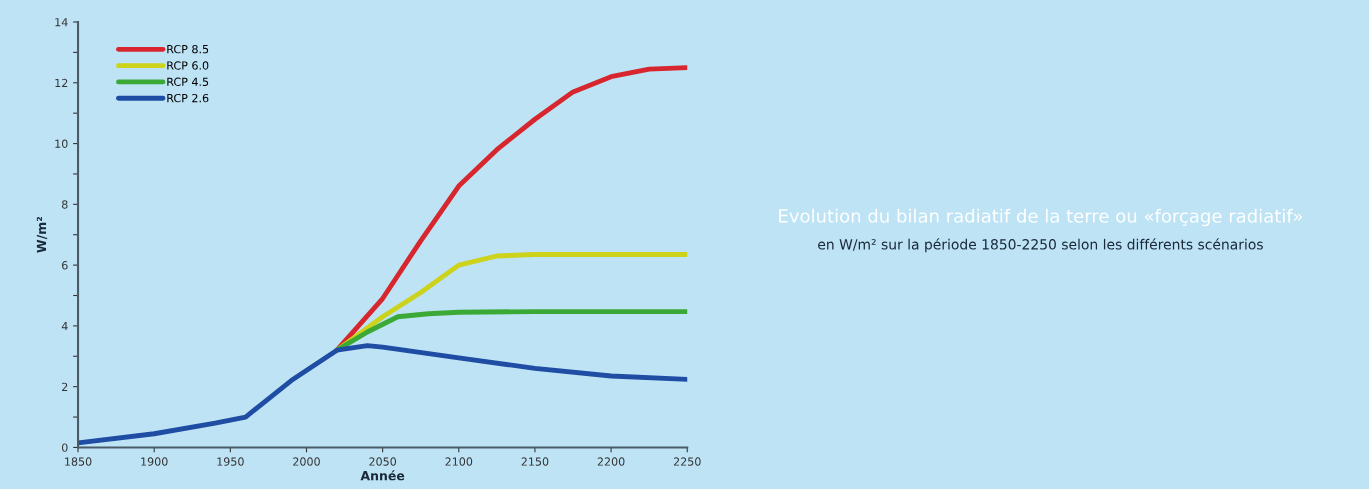 This screenshot has width=1369, height=489. I want to click on x-tick-label: 2000, so click(306, 461).